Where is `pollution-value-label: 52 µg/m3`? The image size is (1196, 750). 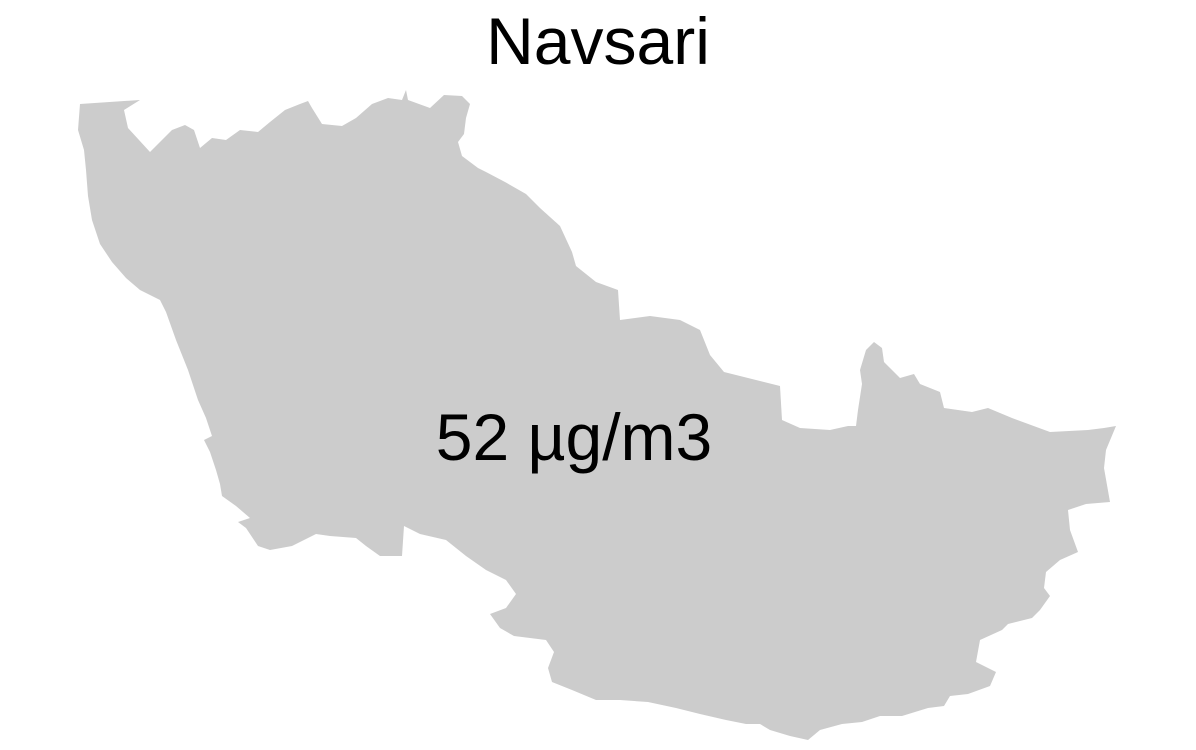 pollution-value-label: 52 µg/m3 is located at coordinates (574, 437).